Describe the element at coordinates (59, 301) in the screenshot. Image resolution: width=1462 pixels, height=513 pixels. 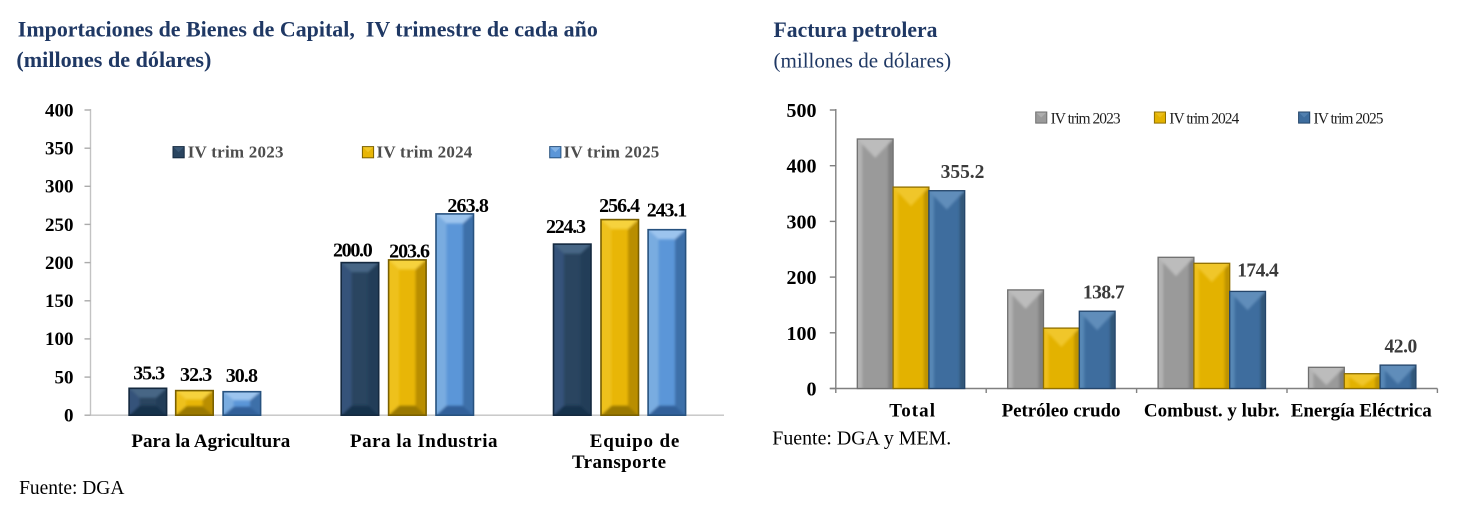
I see `svg-text: 150` at that location.